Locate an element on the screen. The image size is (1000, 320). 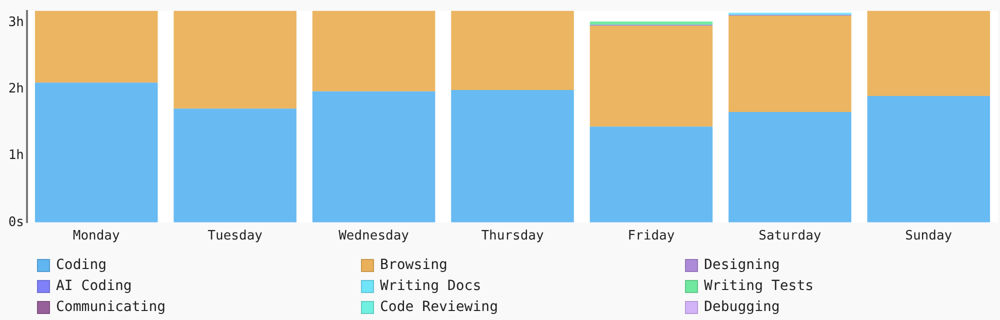
x-tick-label: Wednesday is located at coordinates (374, 236).